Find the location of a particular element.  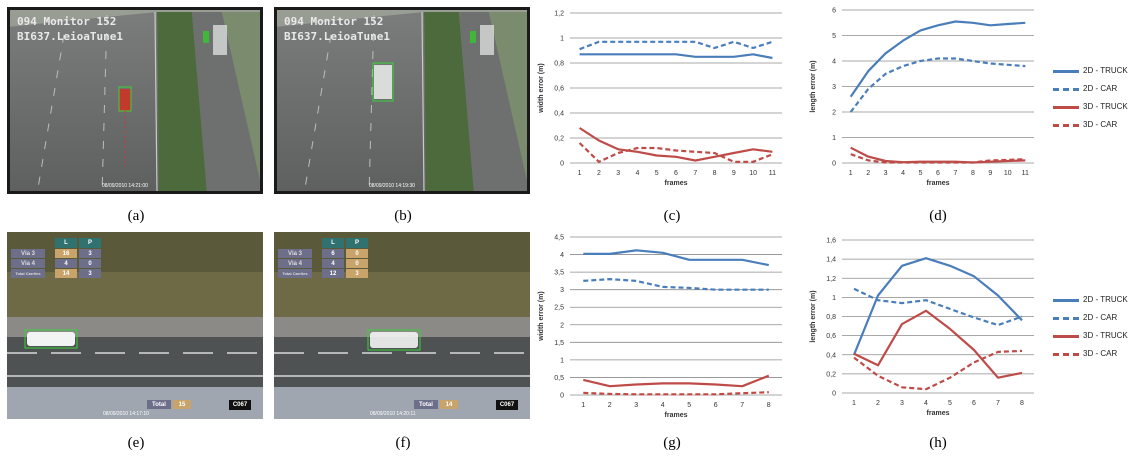

sign-header-l: L is located at coordinates (333, 243).